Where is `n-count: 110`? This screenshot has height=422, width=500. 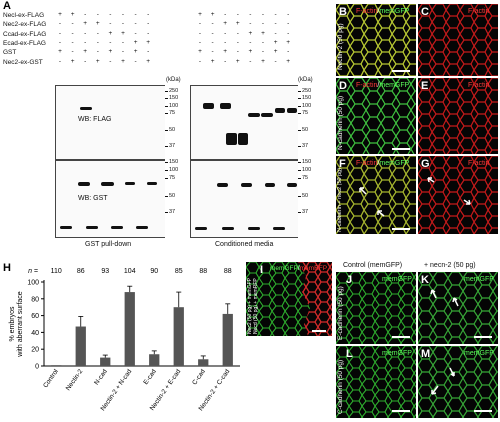 n-count: 110 is located at coordinates (56, 271).